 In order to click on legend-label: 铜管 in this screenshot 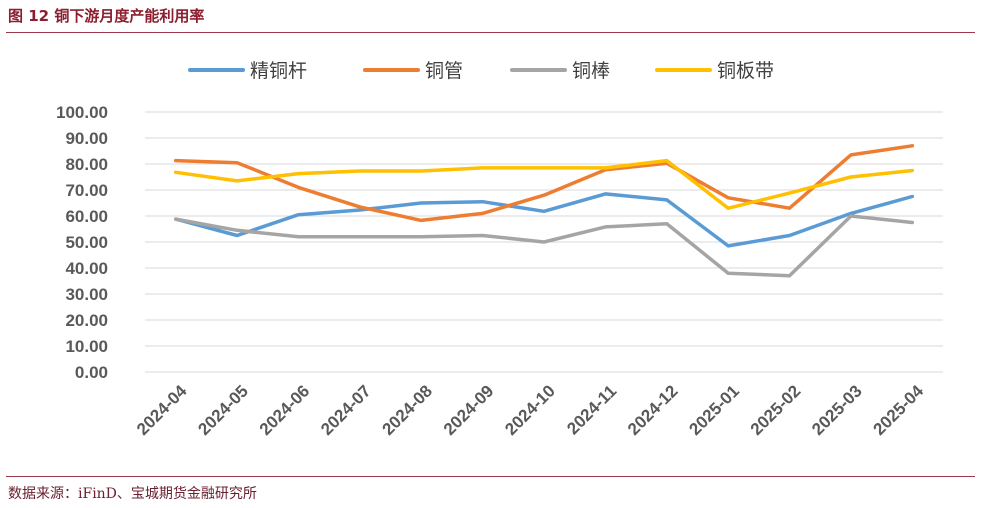, I will do `click(444, 71)`.